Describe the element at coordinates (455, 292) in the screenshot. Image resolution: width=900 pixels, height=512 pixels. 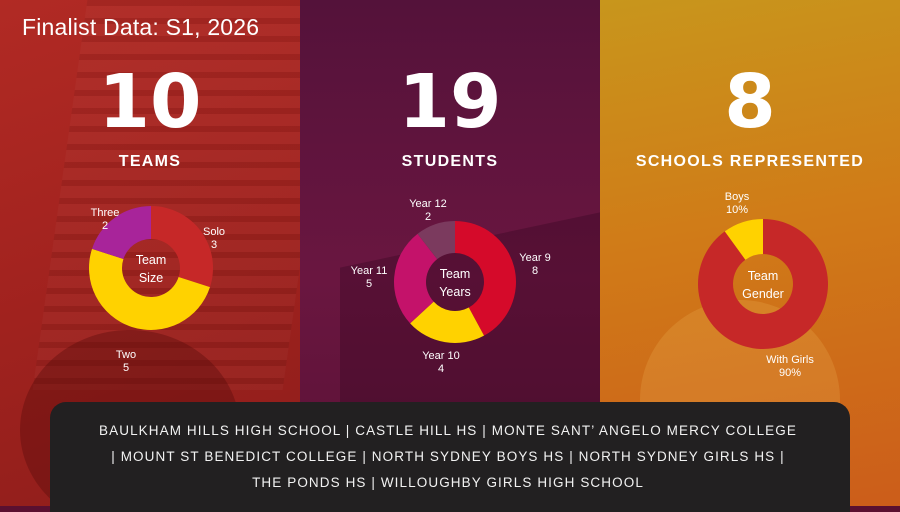
I see `donut-center-label: Years` at that location.